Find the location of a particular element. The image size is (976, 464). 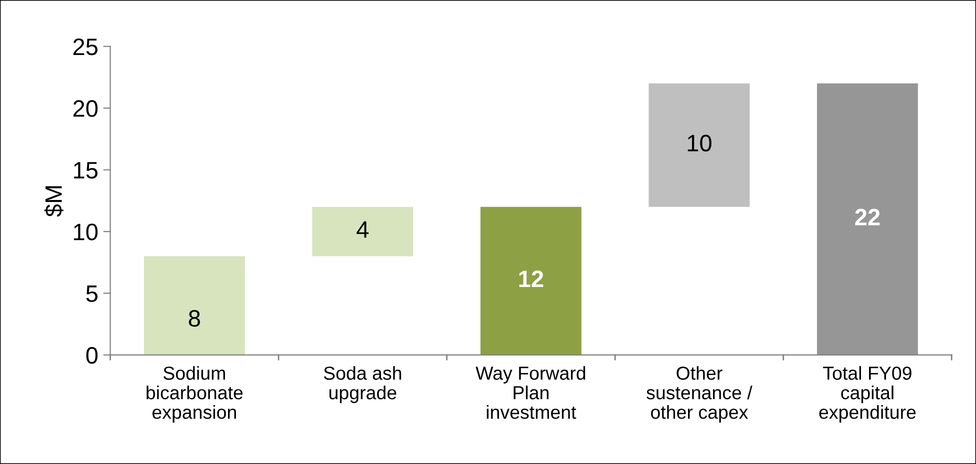

y-tick-label: 15 is located at coordinates (86, 170).